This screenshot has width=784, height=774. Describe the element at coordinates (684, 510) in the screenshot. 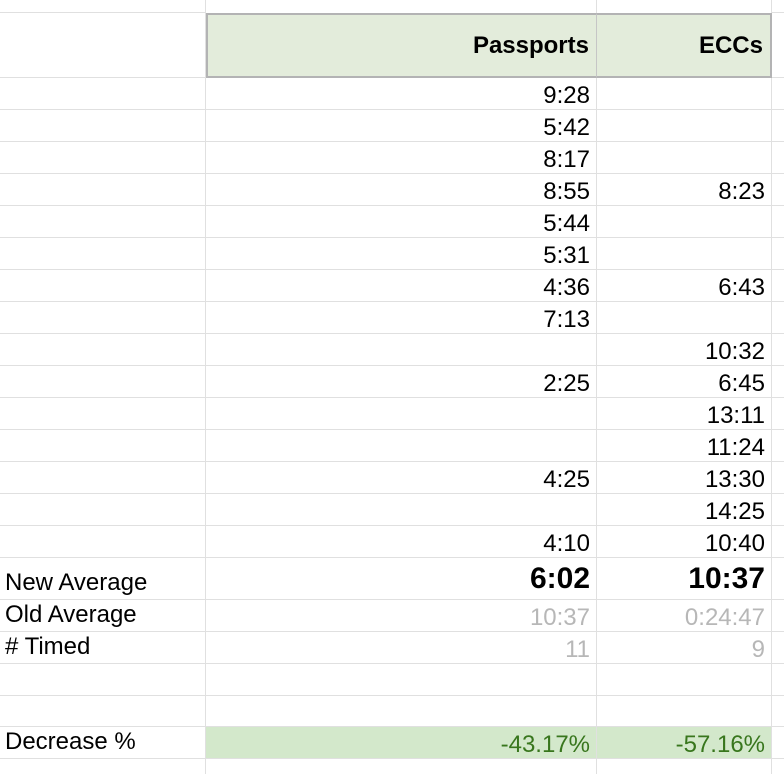

I see `eccs-cell: 14:25` at that location.